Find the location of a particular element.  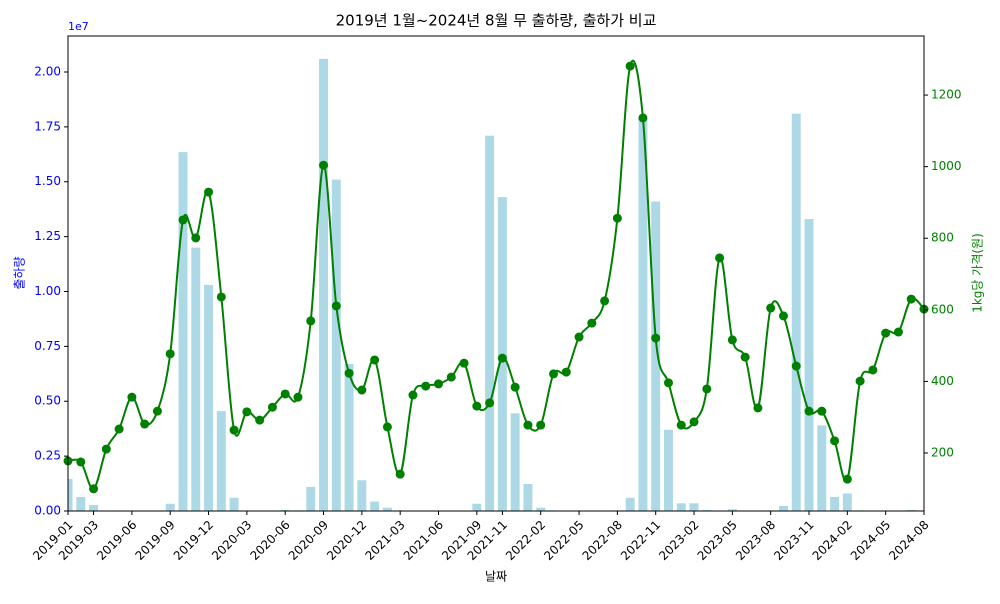

x-tick-label: 2020-12 is located at coordinates (346, 540).